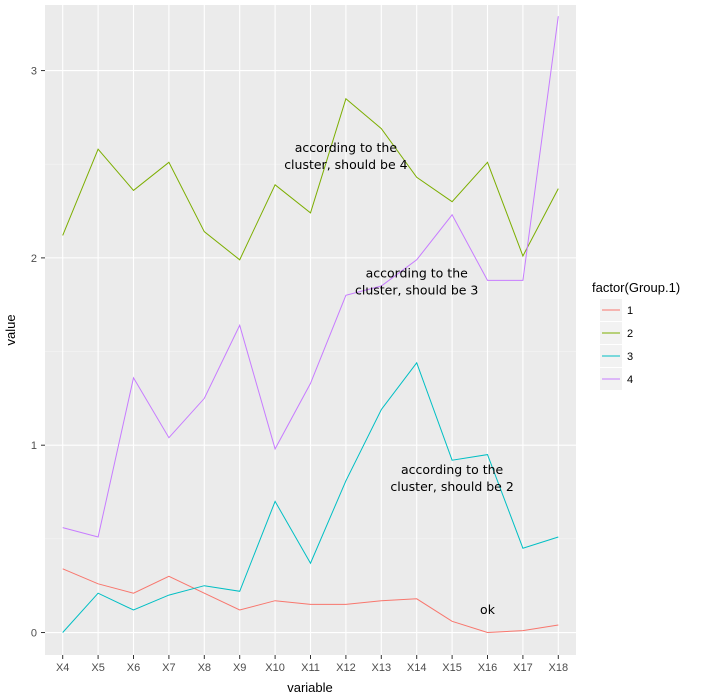 This screenshot has width=715, height=700. Describe the element at coordinates (630, 311) in the screenshot. I see `legend-label-1: 1` at that location.